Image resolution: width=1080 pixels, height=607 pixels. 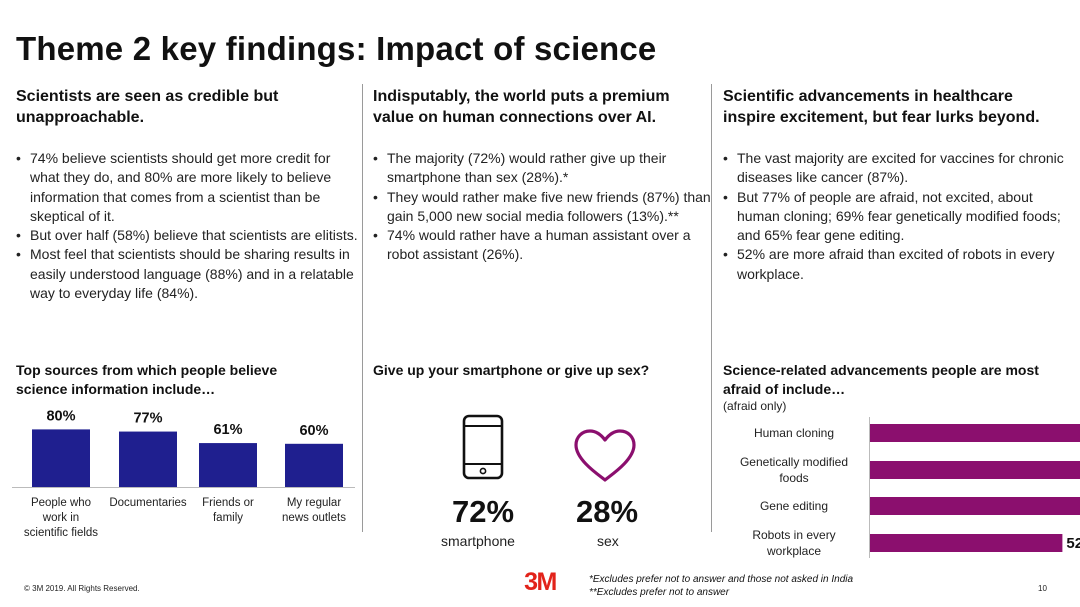 I want to click on smartphone-value: 72%, so click(x=483, y=511).